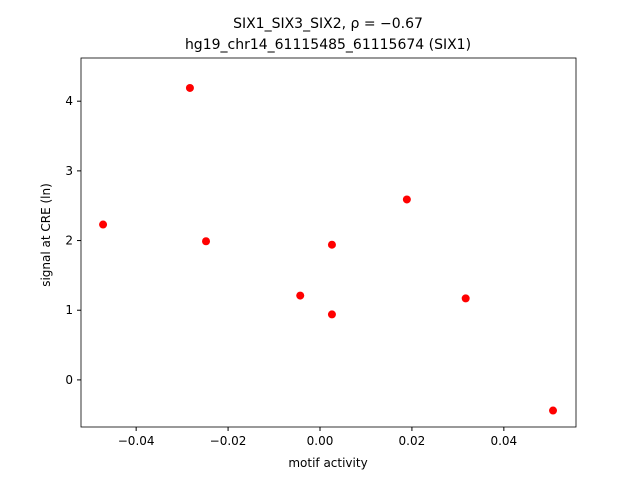 Image resolution: width=640 pixels, height=480 pixels. Describe the element at coordinates (327, 463) in the screenshot. I see `x-axis-label: motif activity` at that location.